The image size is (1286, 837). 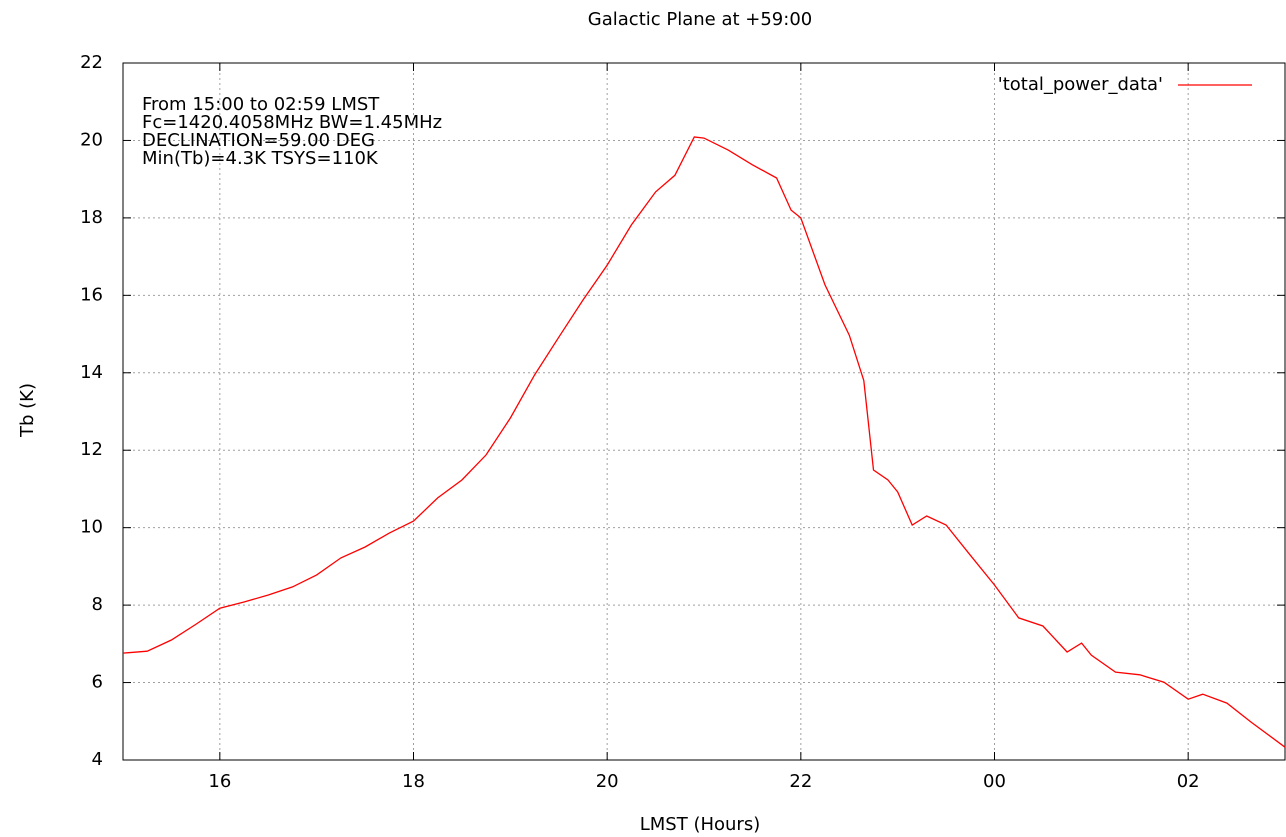 What do you see at coordinates (800, 781) in the screenshot?
I see `x-tick-label: 22` at bounding box center [800, 781].